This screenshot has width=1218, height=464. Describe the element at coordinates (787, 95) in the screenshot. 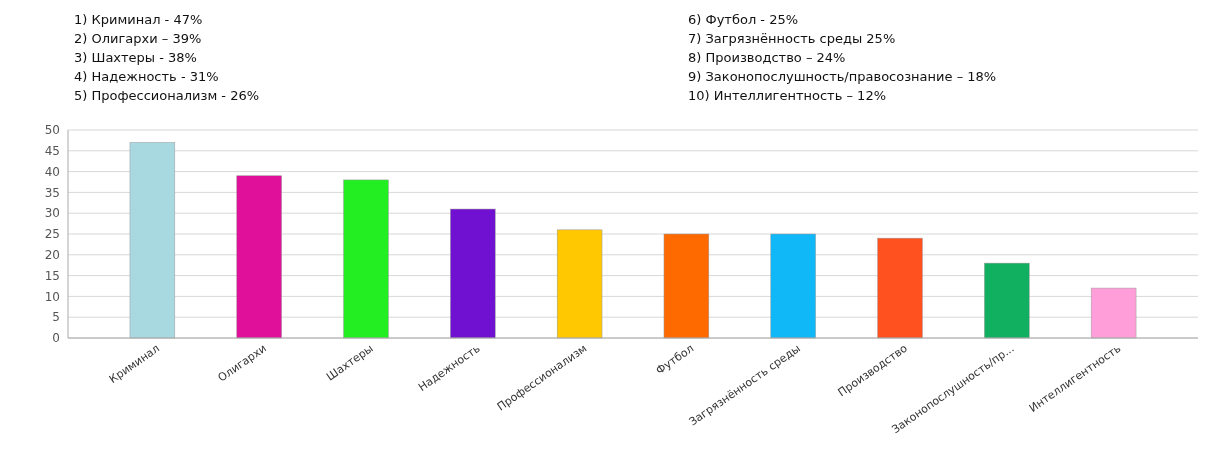

I see `text: 10) Интеллигентность – 12%` at that location.